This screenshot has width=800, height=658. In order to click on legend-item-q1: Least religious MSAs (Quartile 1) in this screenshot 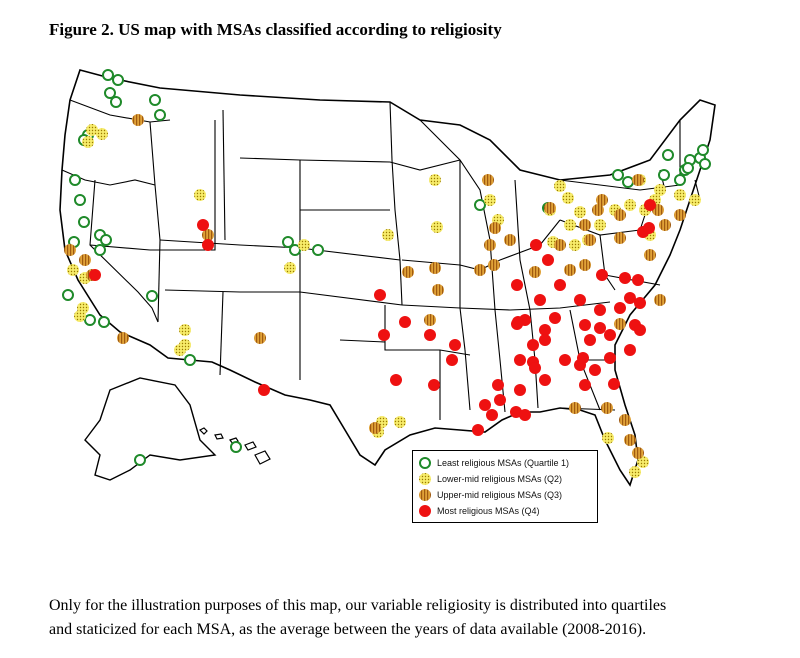, I will do `click(493, 463)`.